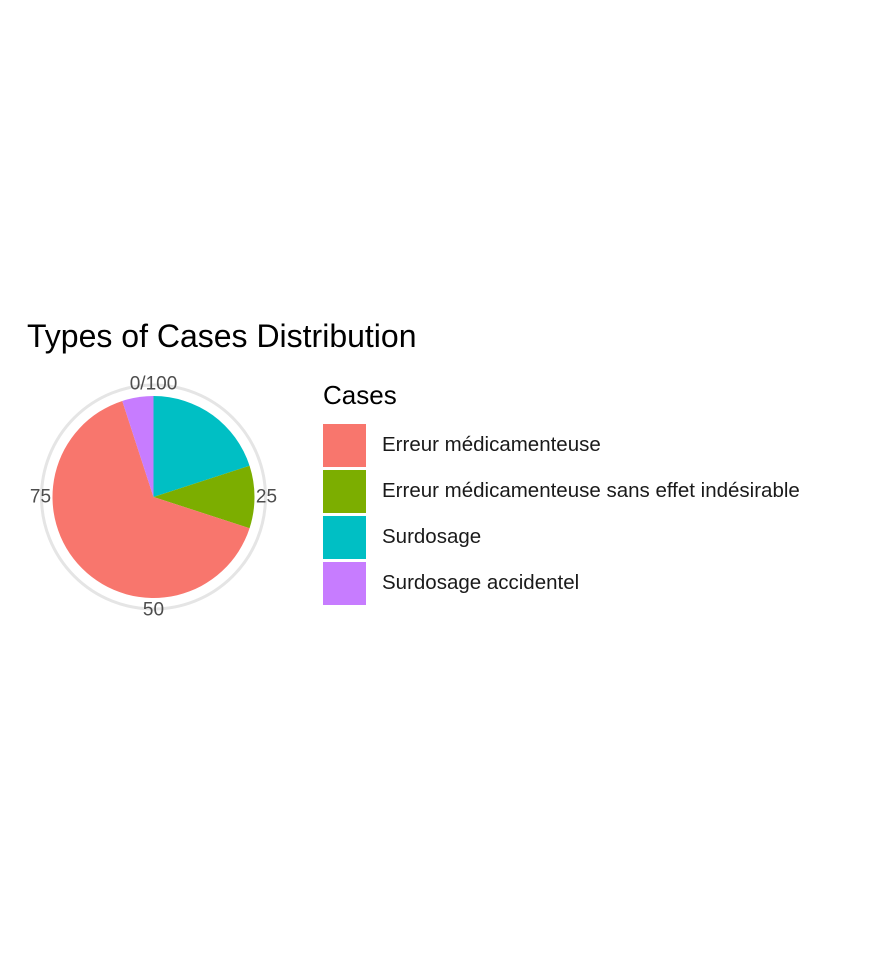 Image resolution: width=892 pixels, height=964 pixels. I want to click on angle-tick-label-0: 0/100, so click(154, 384).